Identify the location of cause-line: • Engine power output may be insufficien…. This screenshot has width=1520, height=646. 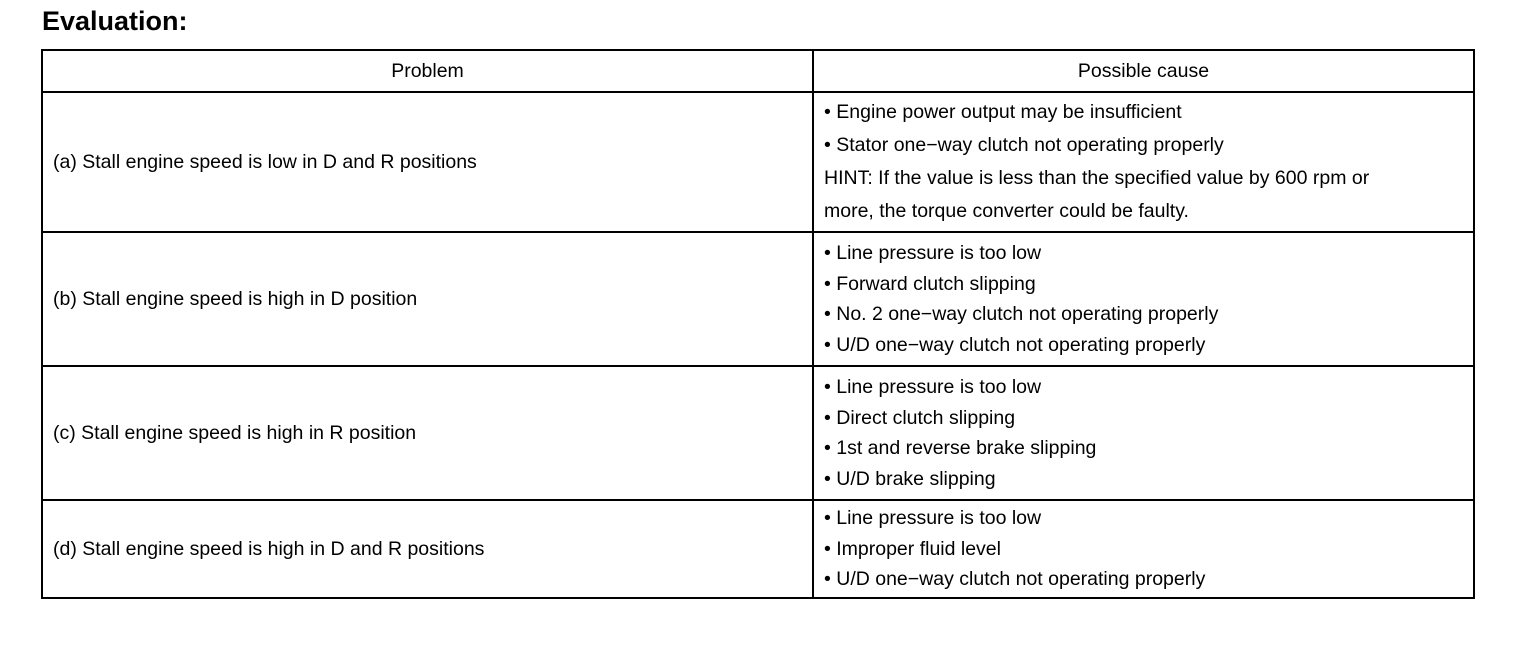
(1003, 112).